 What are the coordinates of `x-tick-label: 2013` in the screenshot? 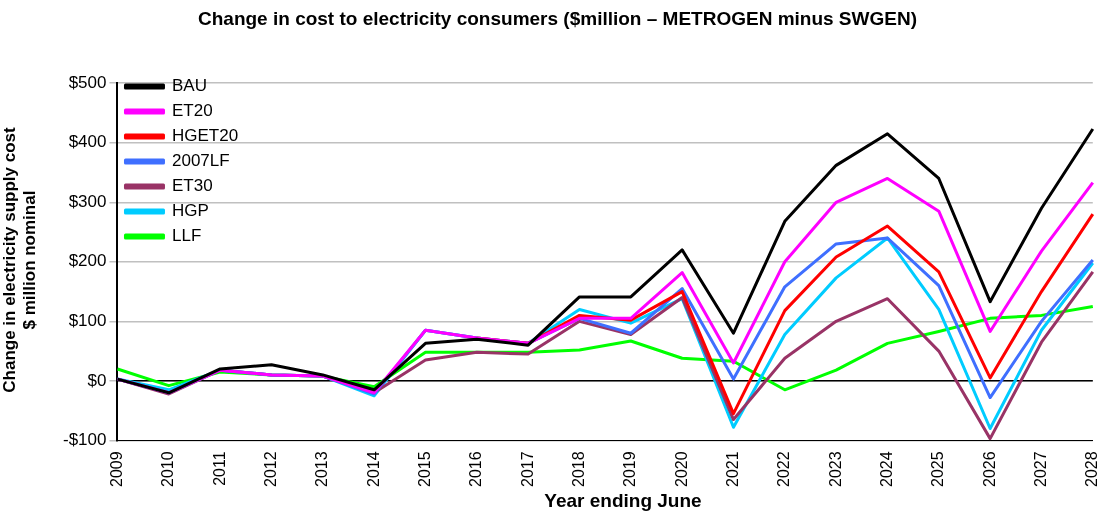 It's located at (322, 469).